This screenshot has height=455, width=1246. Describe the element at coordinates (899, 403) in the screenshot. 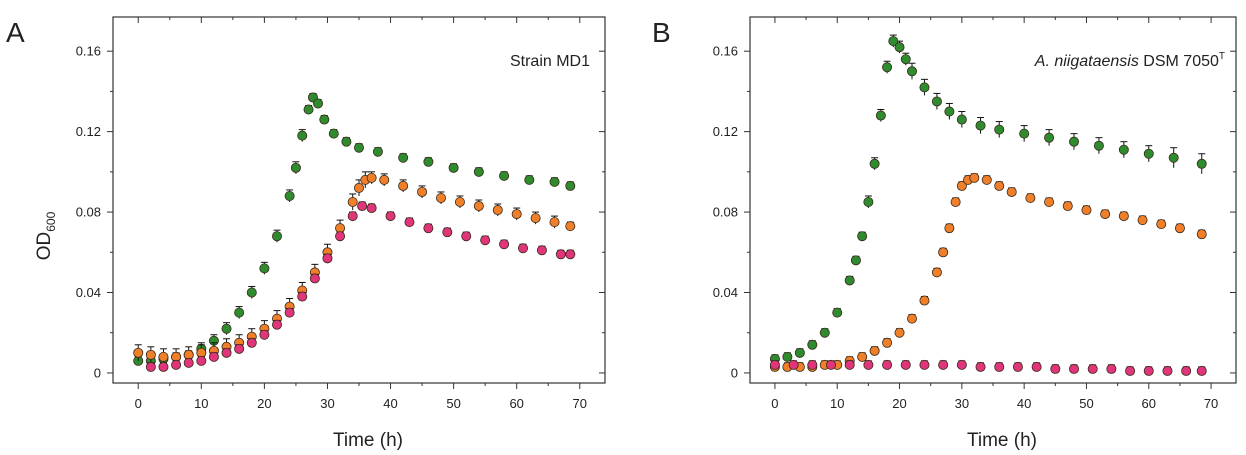

I see `panel-b-x-tick-label: 20` at that location.